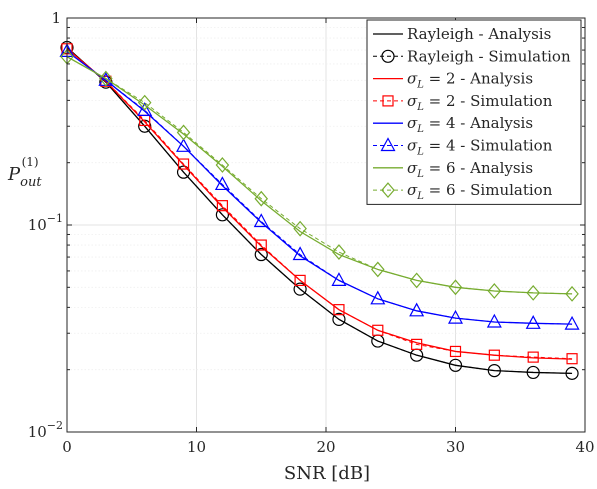  I want to click on y-axis-label-sub: out, so click(31, 182).